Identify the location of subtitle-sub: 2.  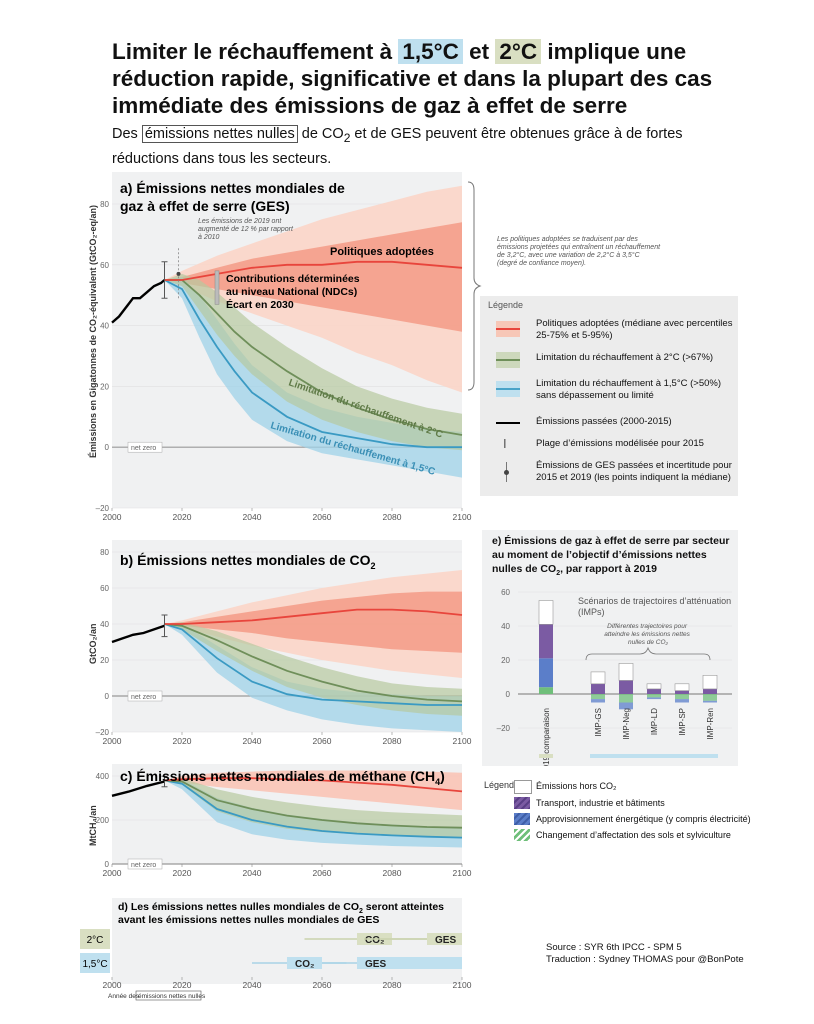
(347, 137).